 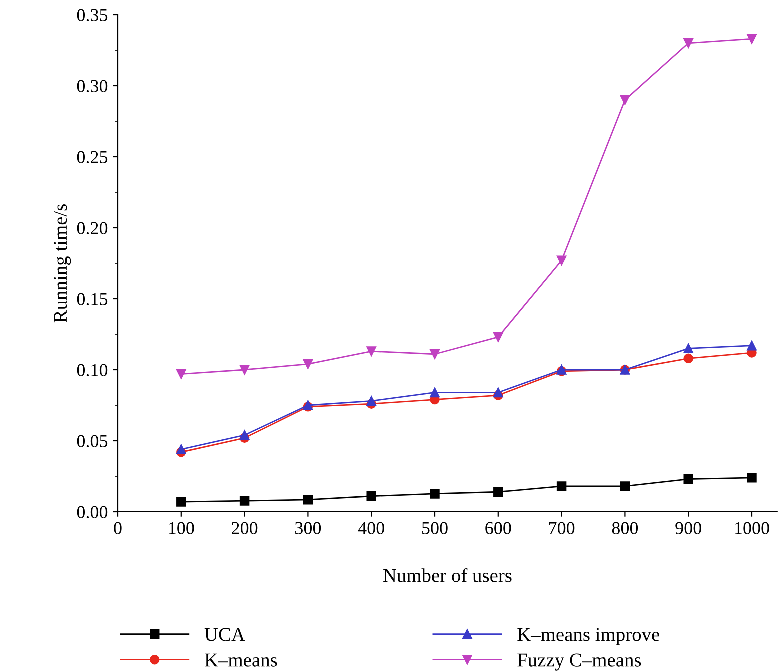 I want to click on x-tick-label: 600, so click(x=499, y=528).